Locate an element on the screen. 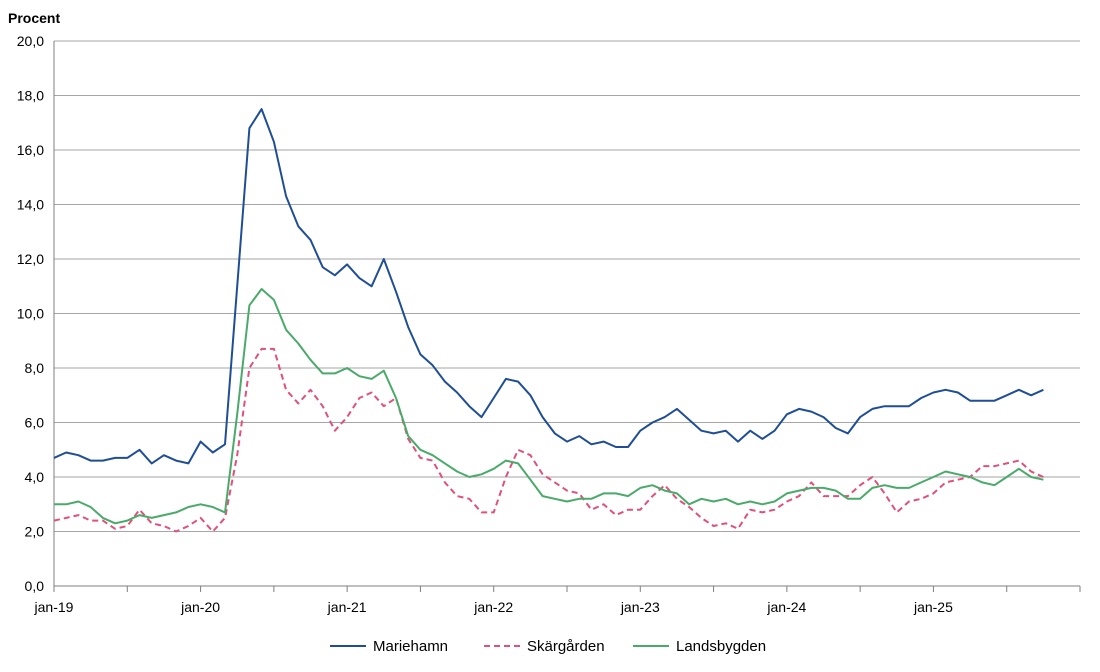 This screenshot has width=1100, height=672. x-tick-label: jan-20 is located at coordinates (200, 607).